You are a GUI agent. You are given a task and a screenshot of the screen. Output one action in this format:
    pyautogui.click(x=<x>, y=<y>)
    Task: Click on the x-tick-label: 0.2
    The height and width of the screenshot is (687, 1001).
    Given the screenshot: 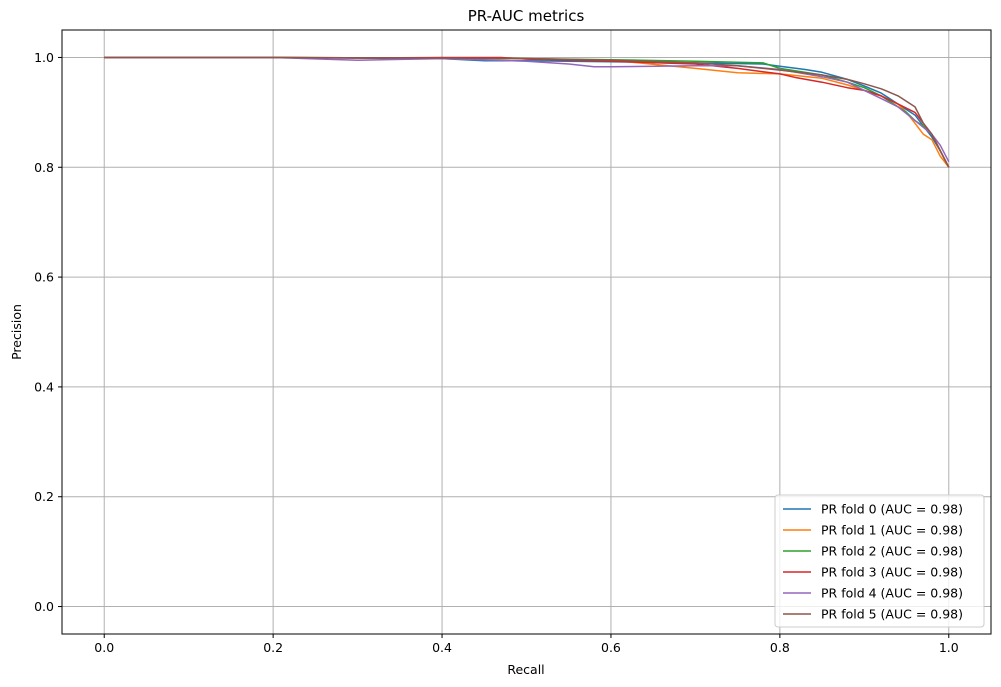 What is the action you would take?
    pyautogui.click(x=273, y=647)
    